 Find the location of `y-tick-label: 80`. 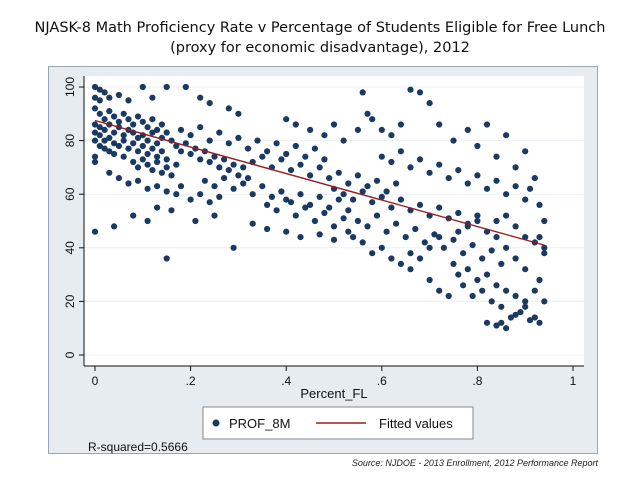

y-tick-label: 80 is located at coordinates (70, 141).